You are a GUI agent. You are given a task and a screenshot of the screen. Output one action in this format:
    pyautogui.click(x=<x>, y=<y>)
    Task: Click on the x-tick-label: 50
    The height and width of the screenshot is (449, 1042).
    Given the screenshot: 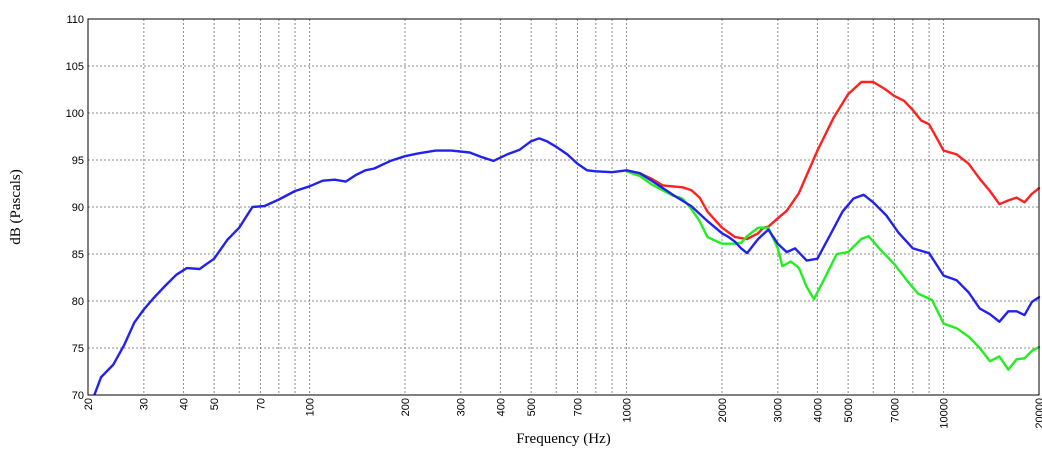 What is the action you would take?
    pyautogui.click(x=215, y=404)
    